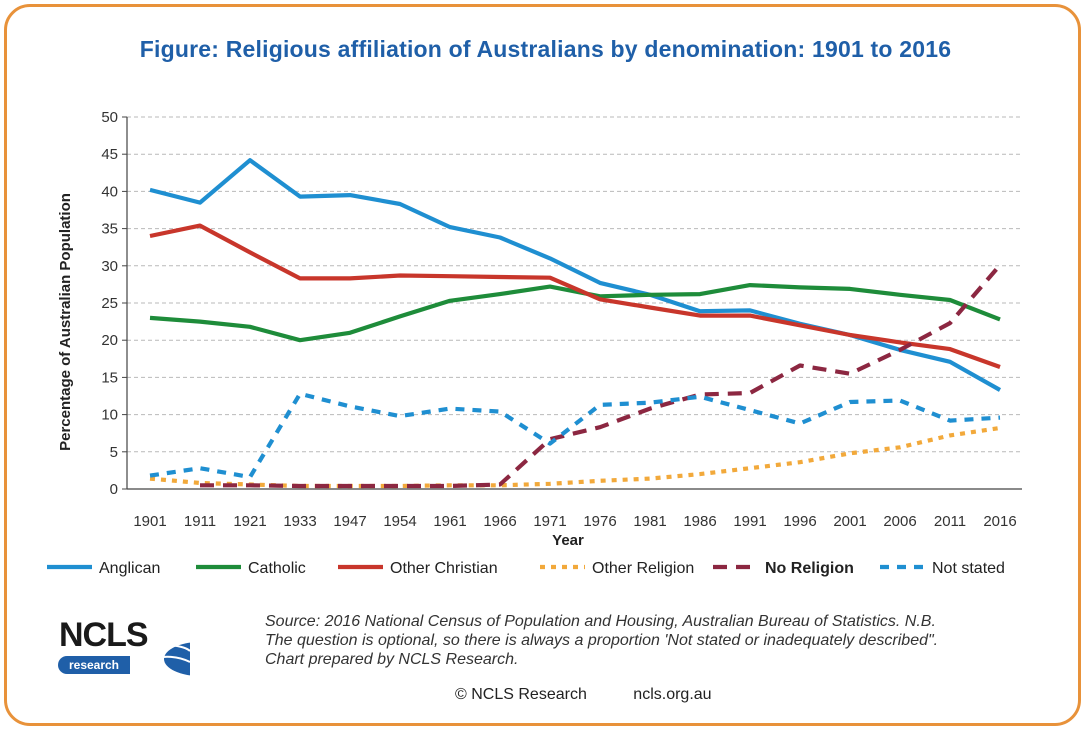 The width and height of the screenshot is (1091, 734). I want to click on copyright-text: © NCLS Research, so click(521, 694).